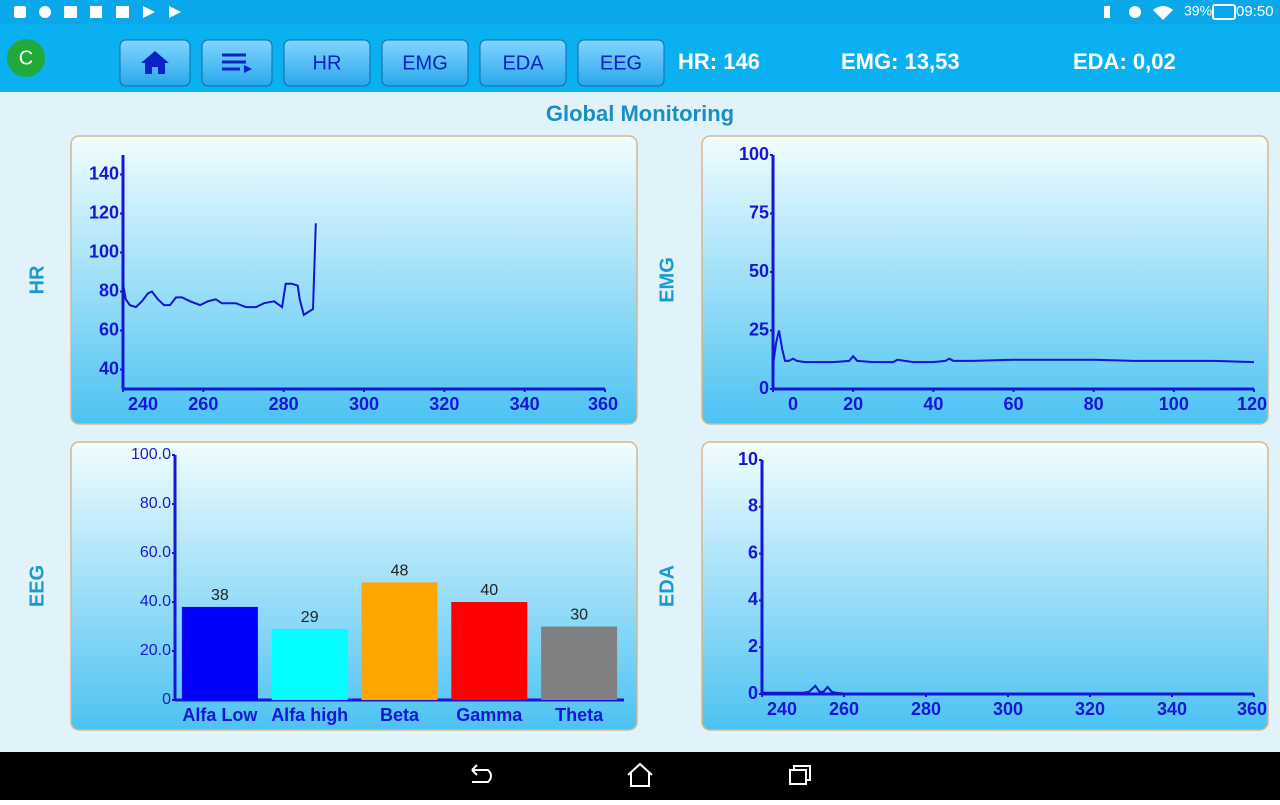 Image resolution: width=1280 pixels, height=805 pixels. Describe the element at coordinates (667, 280) in the screenshot. I see `side-label: EMG` at that location.